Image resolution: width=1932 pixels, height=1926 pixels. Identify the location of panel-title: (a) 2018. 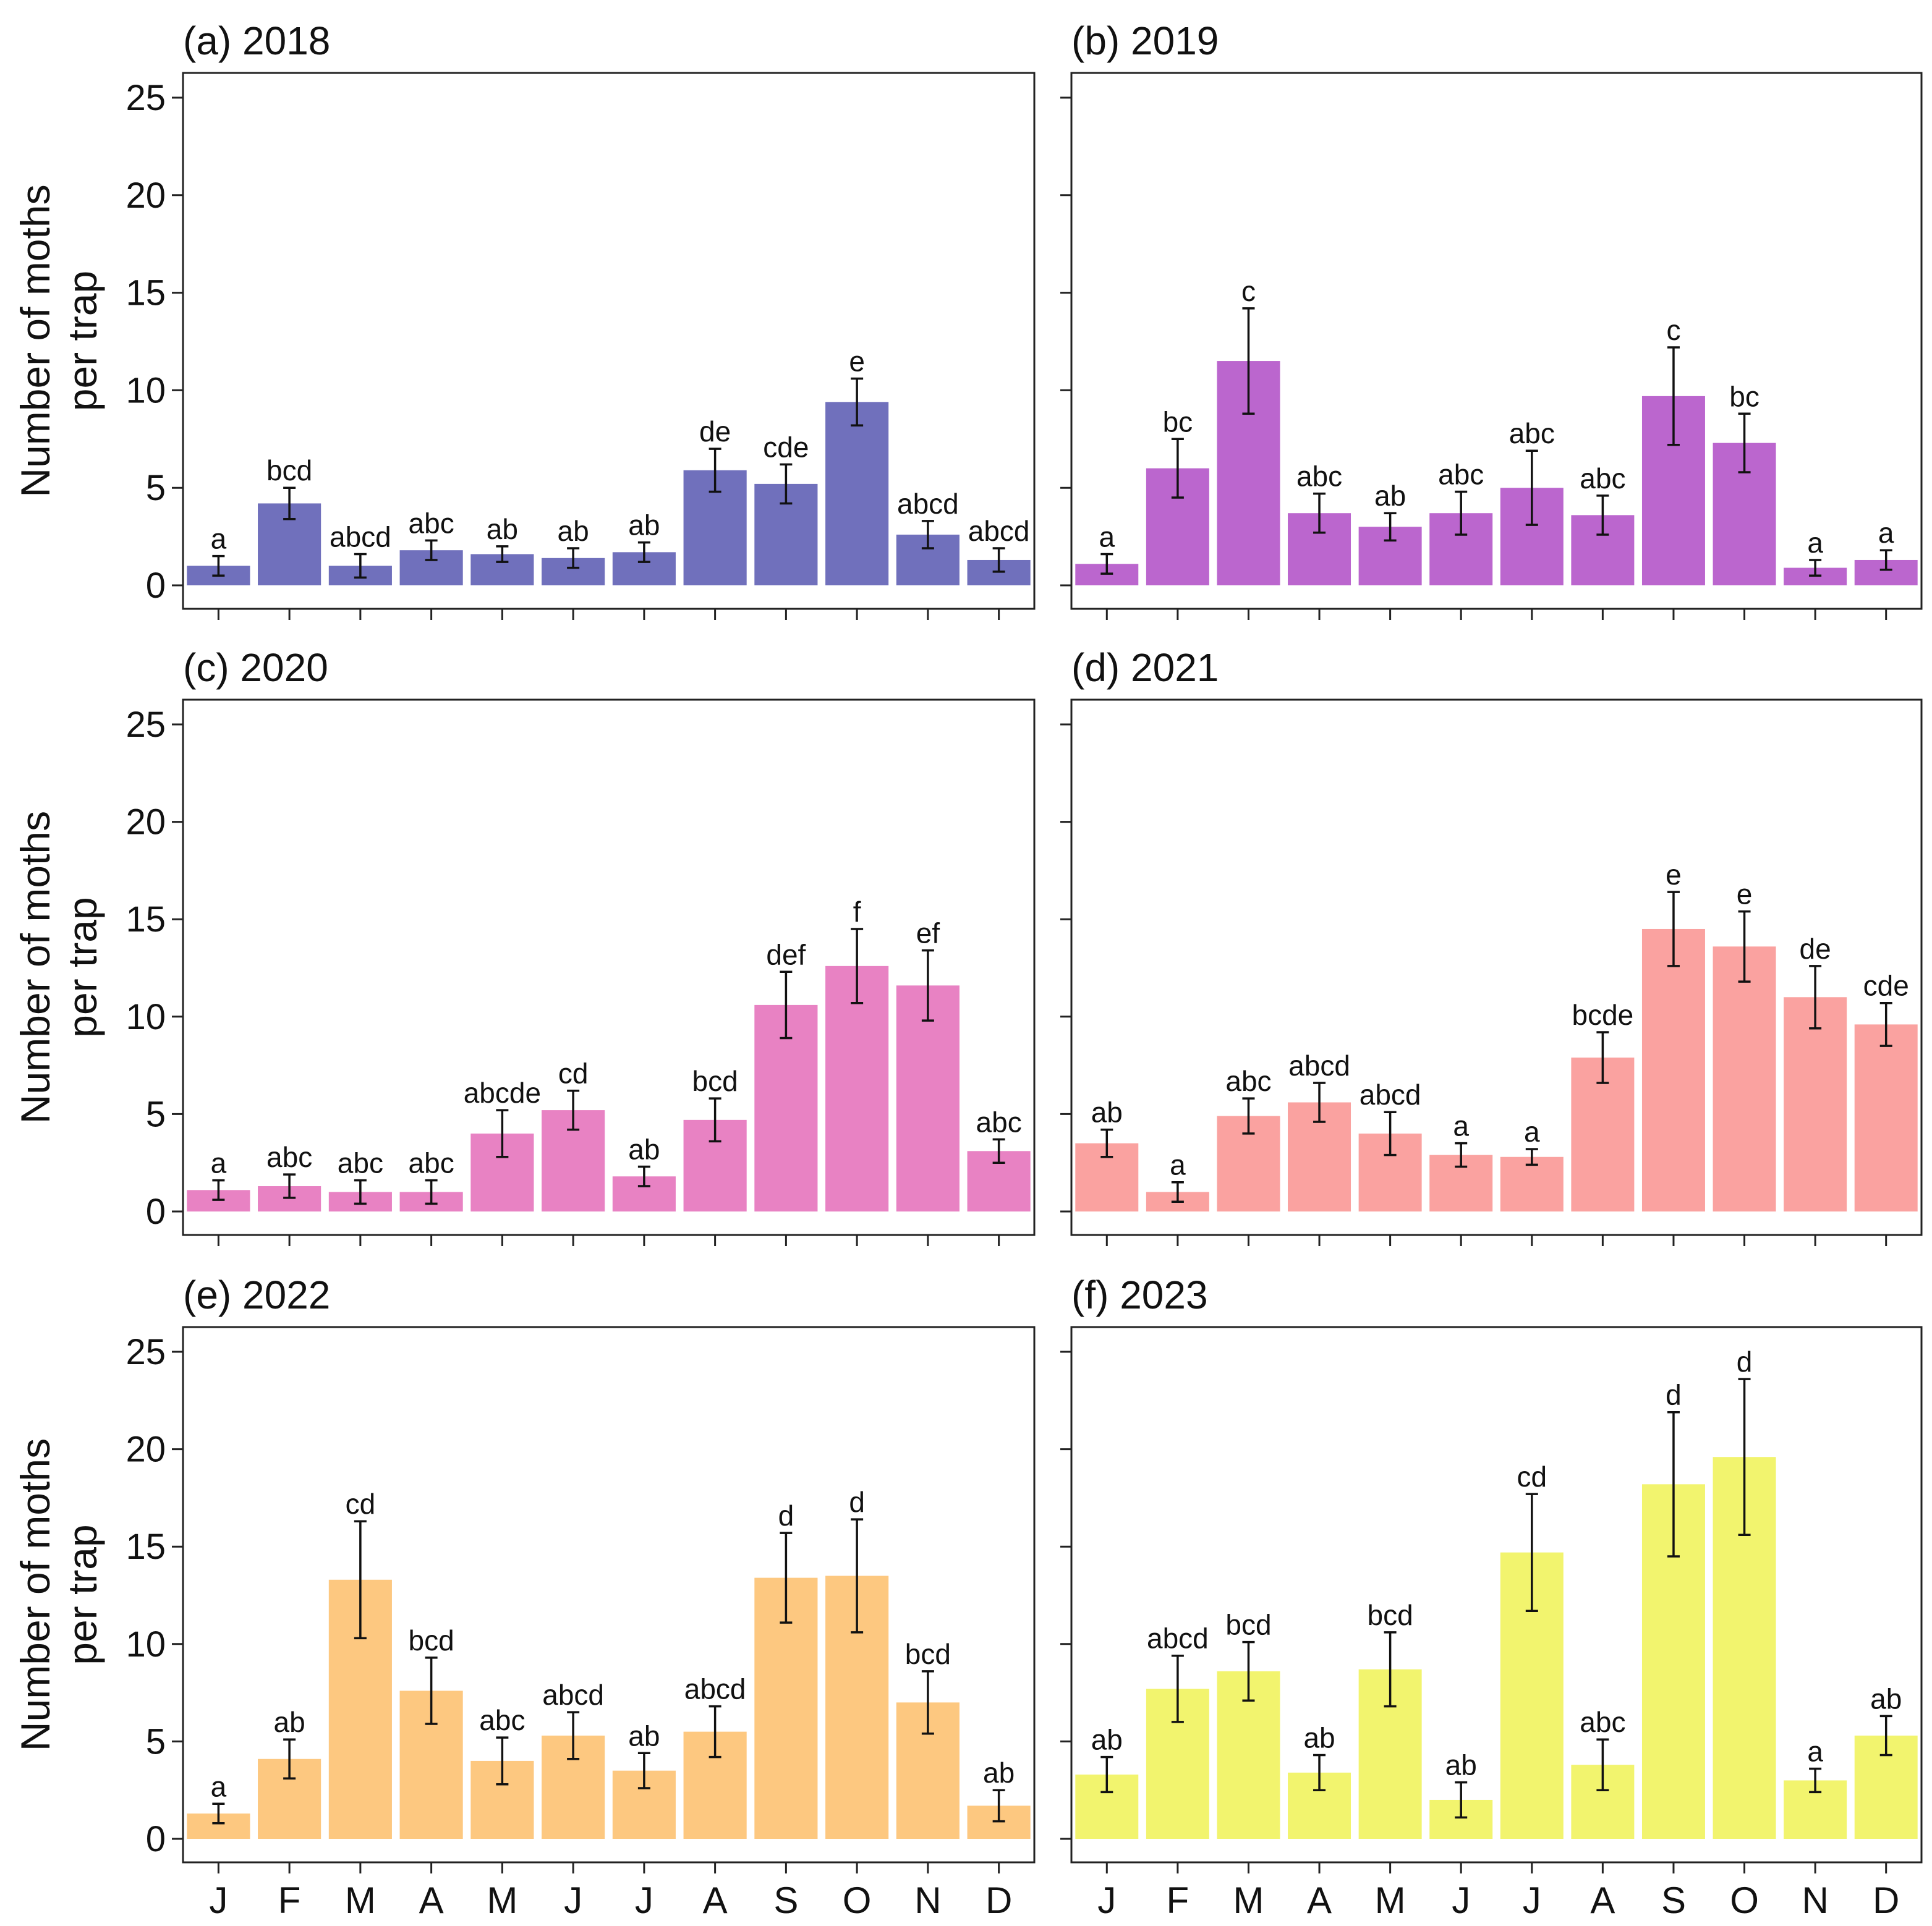
(256, 41).